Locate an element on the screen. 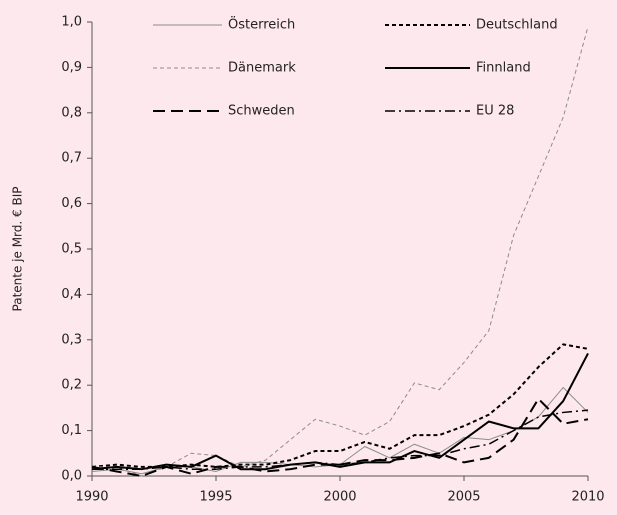  x-tick-label: 2005 is located at coordinates (463, 497).